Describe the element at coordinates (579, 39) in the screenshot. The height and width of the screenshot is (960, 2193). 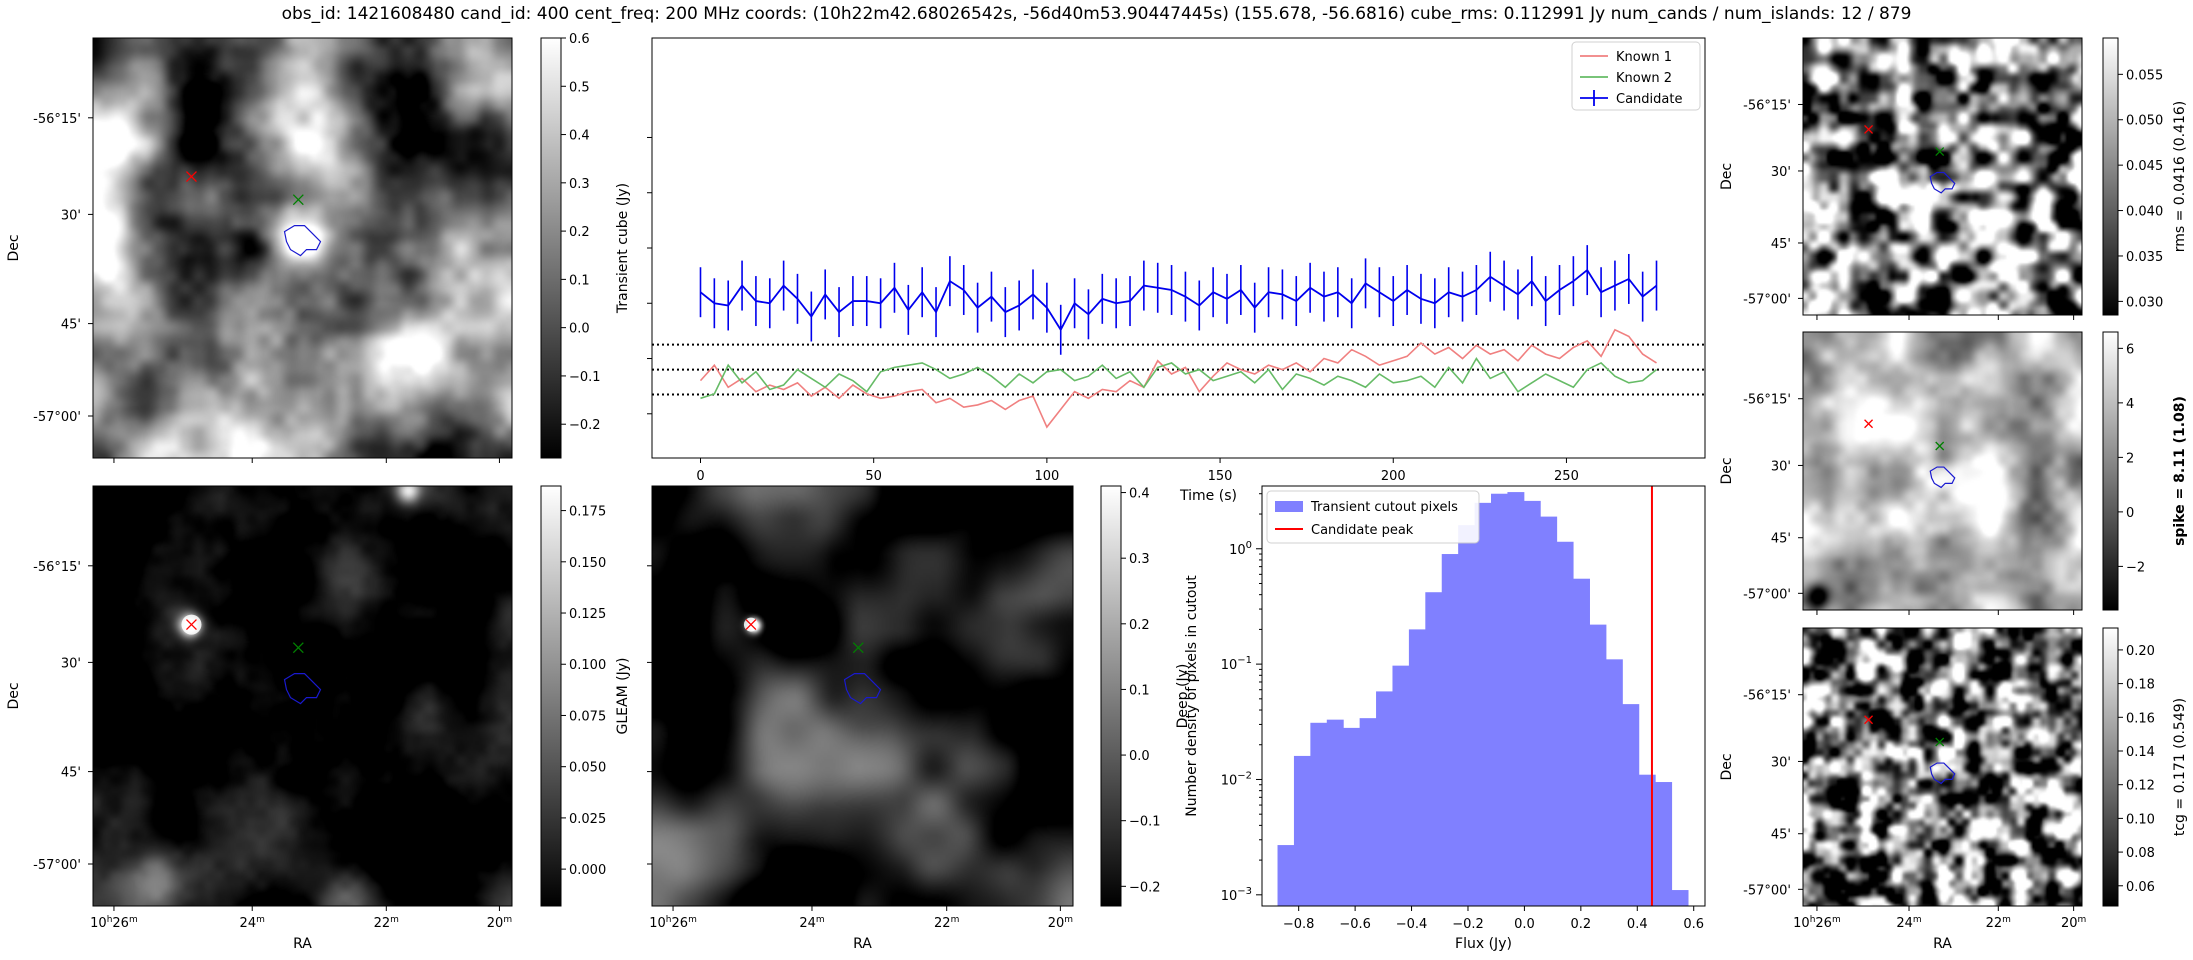
I see `colorbar-tick-label: 0.6` at that location.